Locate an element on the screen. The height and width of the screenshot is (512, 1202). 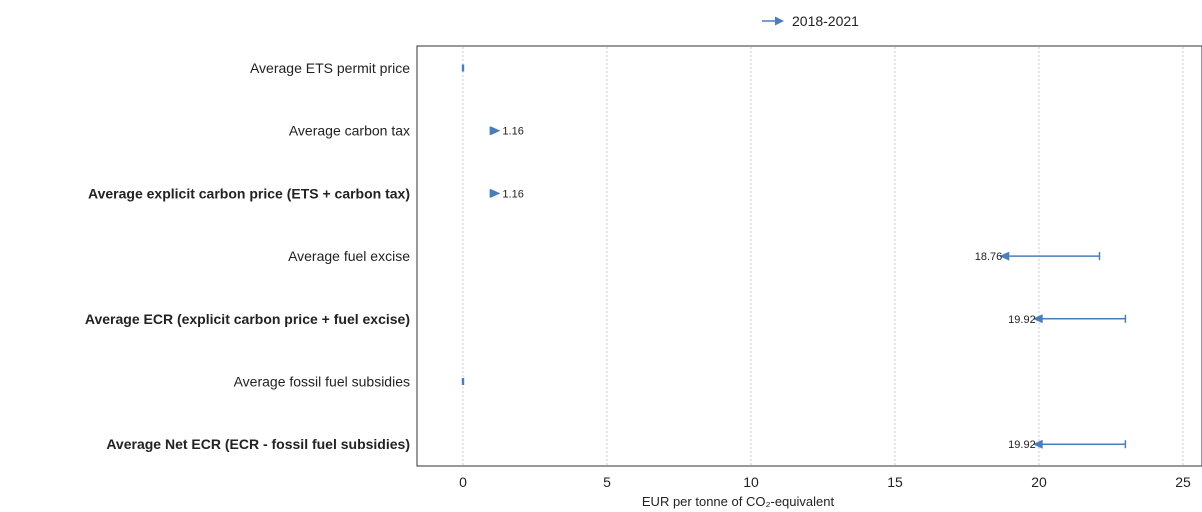
legend-arrow-icon is located at coordinates (779, 21).